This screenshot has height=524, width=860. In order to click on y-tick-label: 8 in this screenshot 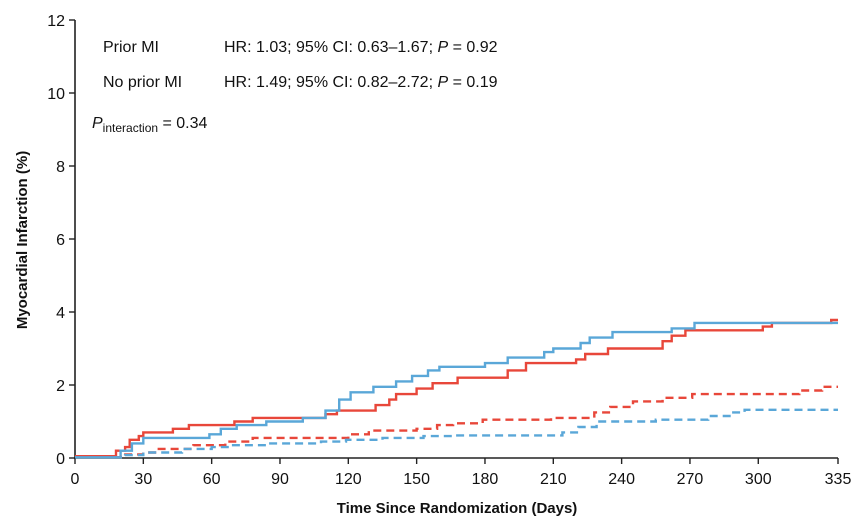, I will do `click(60, 167)`.